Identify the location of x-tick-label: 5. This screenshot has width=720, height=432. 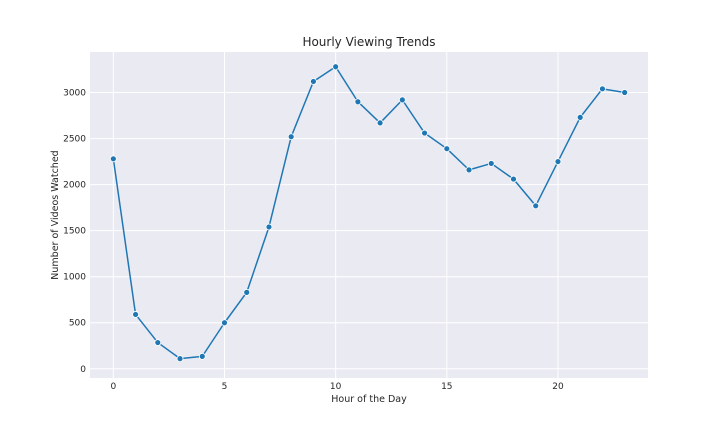
(225, 387).